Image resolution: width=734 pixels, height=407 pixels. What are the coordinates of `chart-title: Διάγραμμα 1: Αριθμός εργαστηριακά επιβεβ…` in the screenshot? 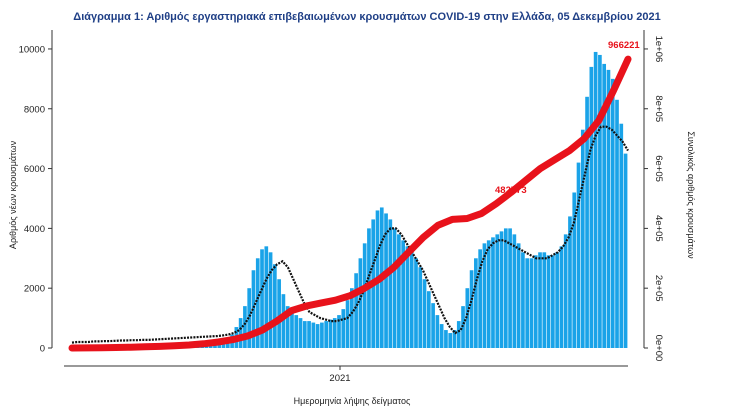 It's located at (367, 17).